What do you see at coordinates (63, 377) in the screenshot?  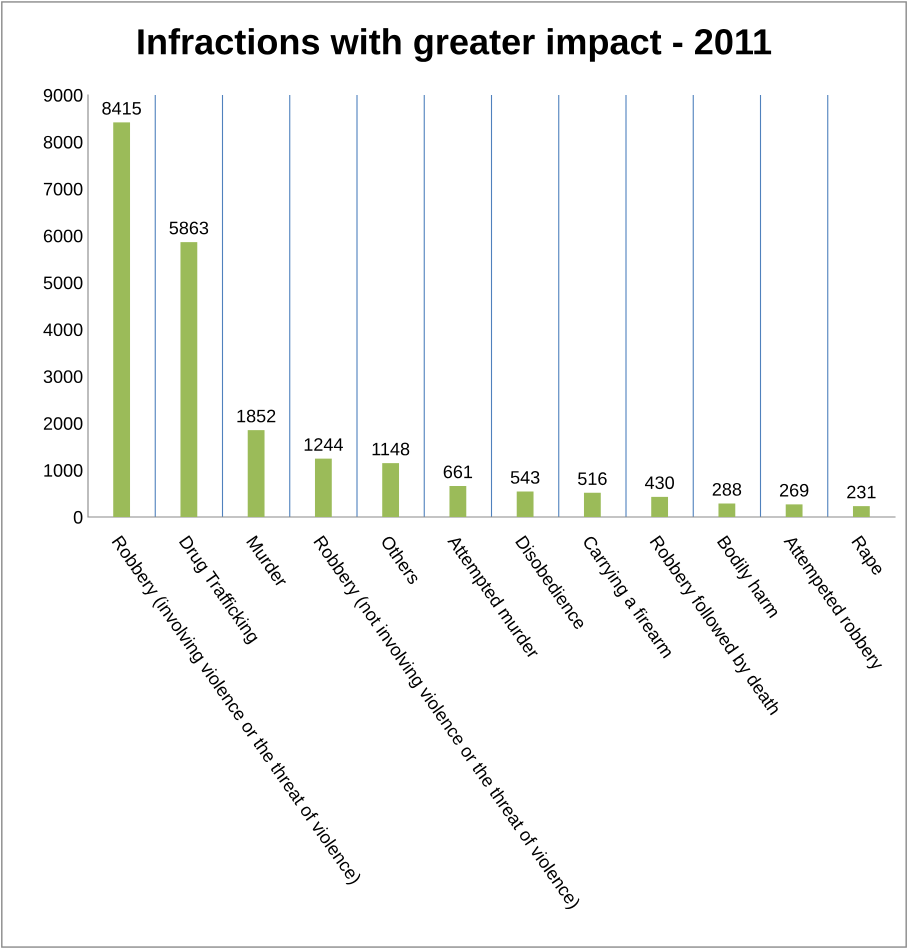 I see `y-tick-label: 3000` at bounding box center [63, 377].